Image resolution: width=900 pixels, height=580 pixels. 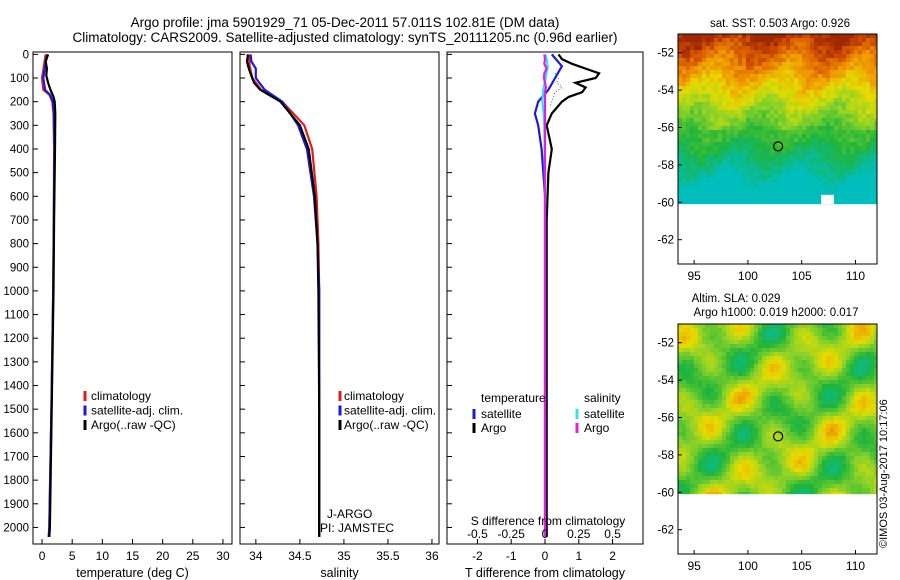 I want to click on depth-tick-label: 1200, so click(x=16, y=339).